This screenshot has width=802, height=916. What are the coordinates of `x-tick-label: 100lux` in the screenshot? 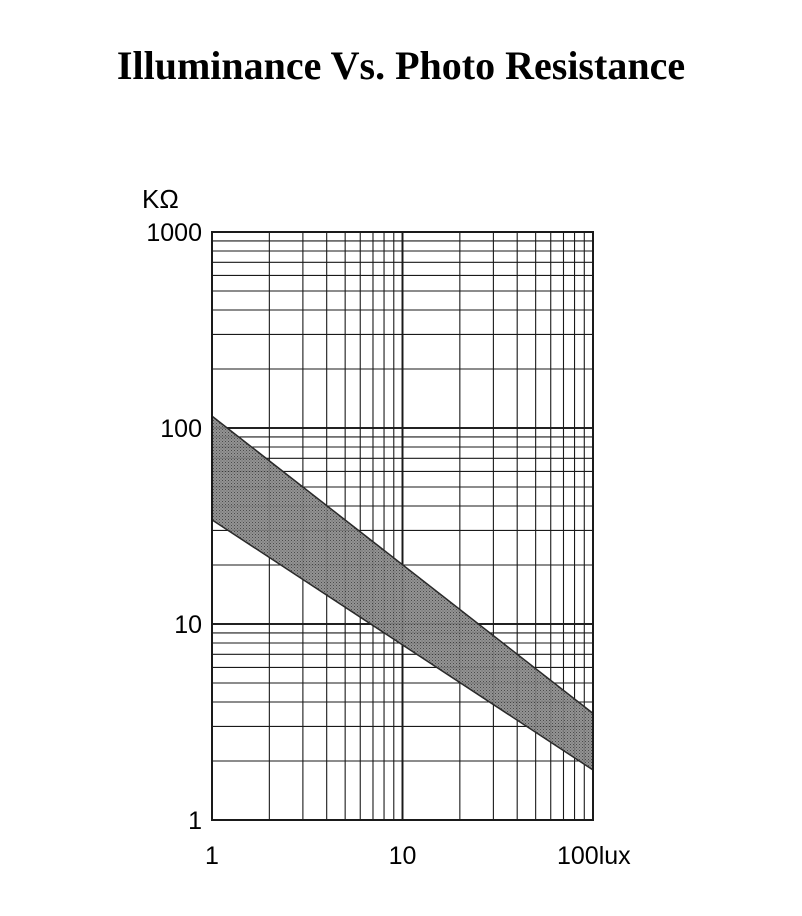 It's located at (594, 856).